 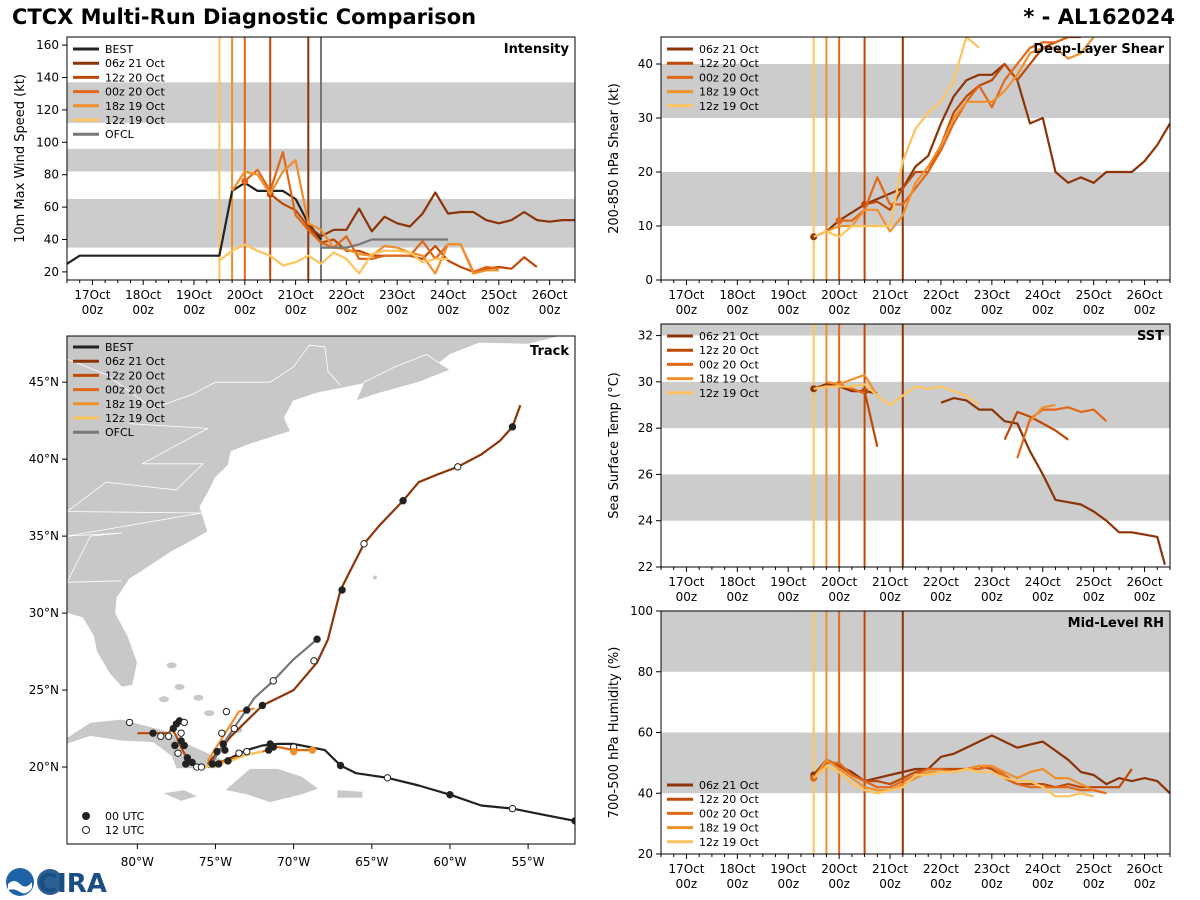 What do you see at coordinates (1099, 17) in the screenshot?
I see `storm-id-label: * - AL162024` at bounding box center [1099, 17].